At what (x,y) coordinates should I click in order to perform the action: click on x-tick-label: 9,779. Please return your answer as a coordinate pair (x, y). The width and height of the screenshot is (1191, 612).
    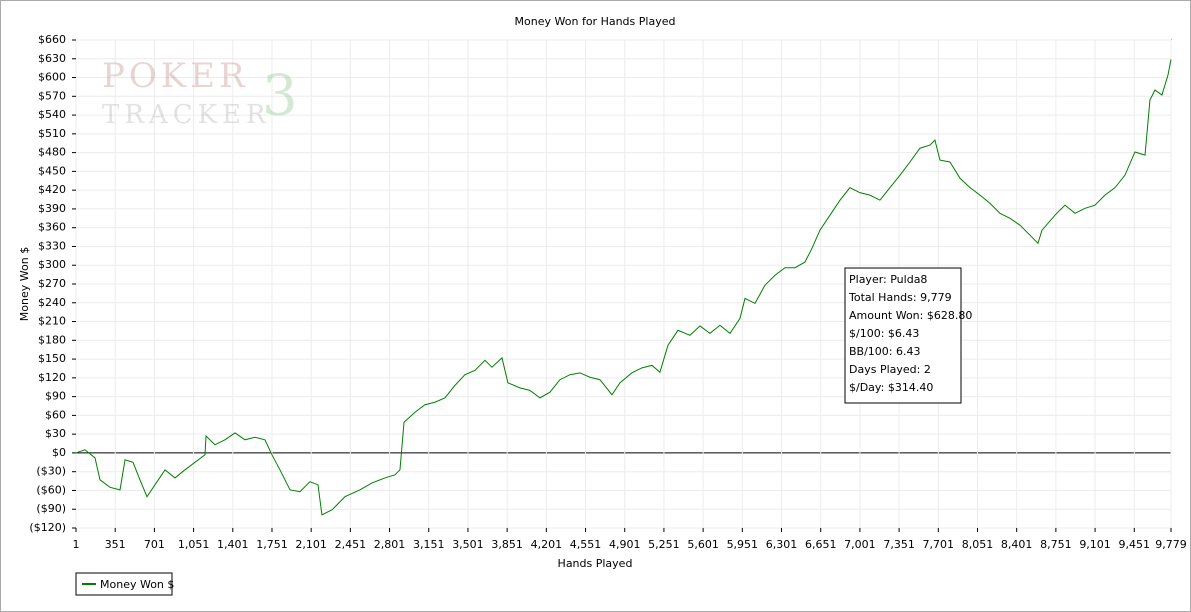
    Looking at the image, I should click on (1171, 544).